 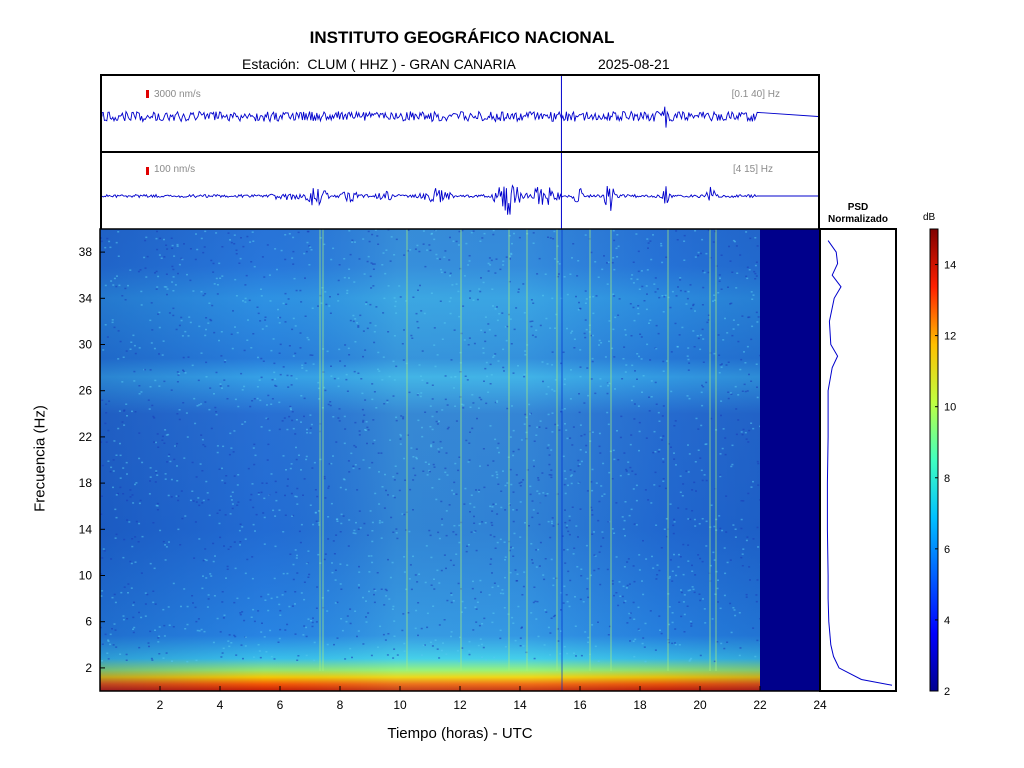 What do you see at coordinates (88, 668) in the screenshot?
I see `y-tick-label: 2` at bounding box center [88, 668].